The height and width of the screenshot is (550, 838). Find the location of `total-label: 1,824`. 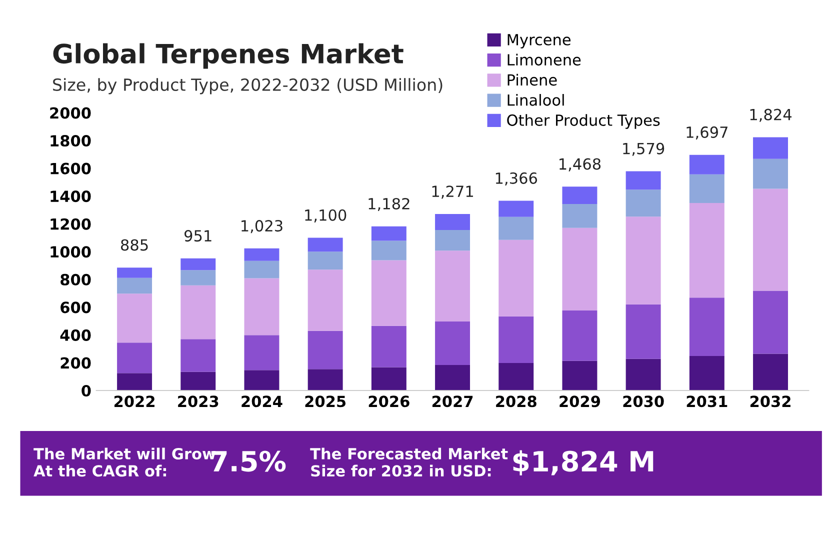

total-label: 1,824 is located at coordinates (771, 115).